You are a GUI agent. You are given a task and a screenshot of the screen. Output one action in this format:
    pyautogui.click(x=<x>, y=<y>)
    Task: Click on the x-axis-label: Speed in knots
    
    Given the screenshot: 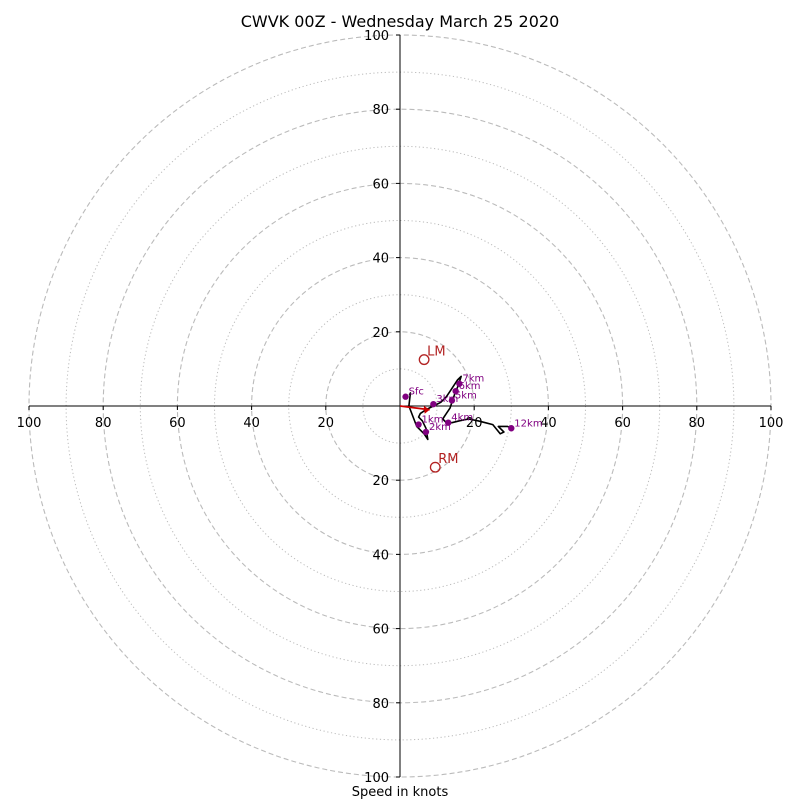 What is the action you would take?
    pyautogui.click(x=400, y=792)
    